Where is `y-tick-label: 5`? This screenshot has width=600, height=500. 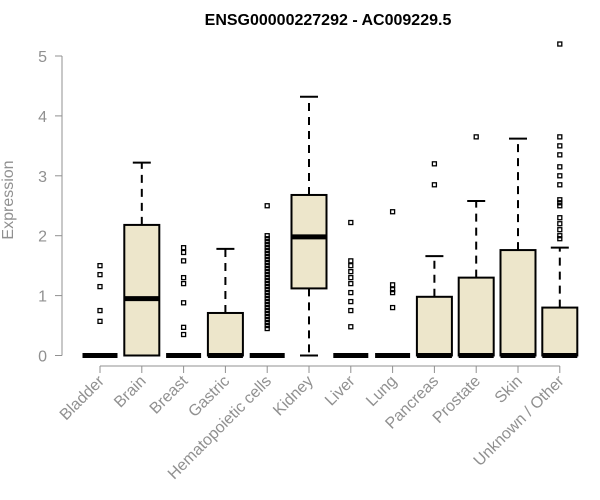
y-tick-label: 5 is located at coordinates (42, 57).